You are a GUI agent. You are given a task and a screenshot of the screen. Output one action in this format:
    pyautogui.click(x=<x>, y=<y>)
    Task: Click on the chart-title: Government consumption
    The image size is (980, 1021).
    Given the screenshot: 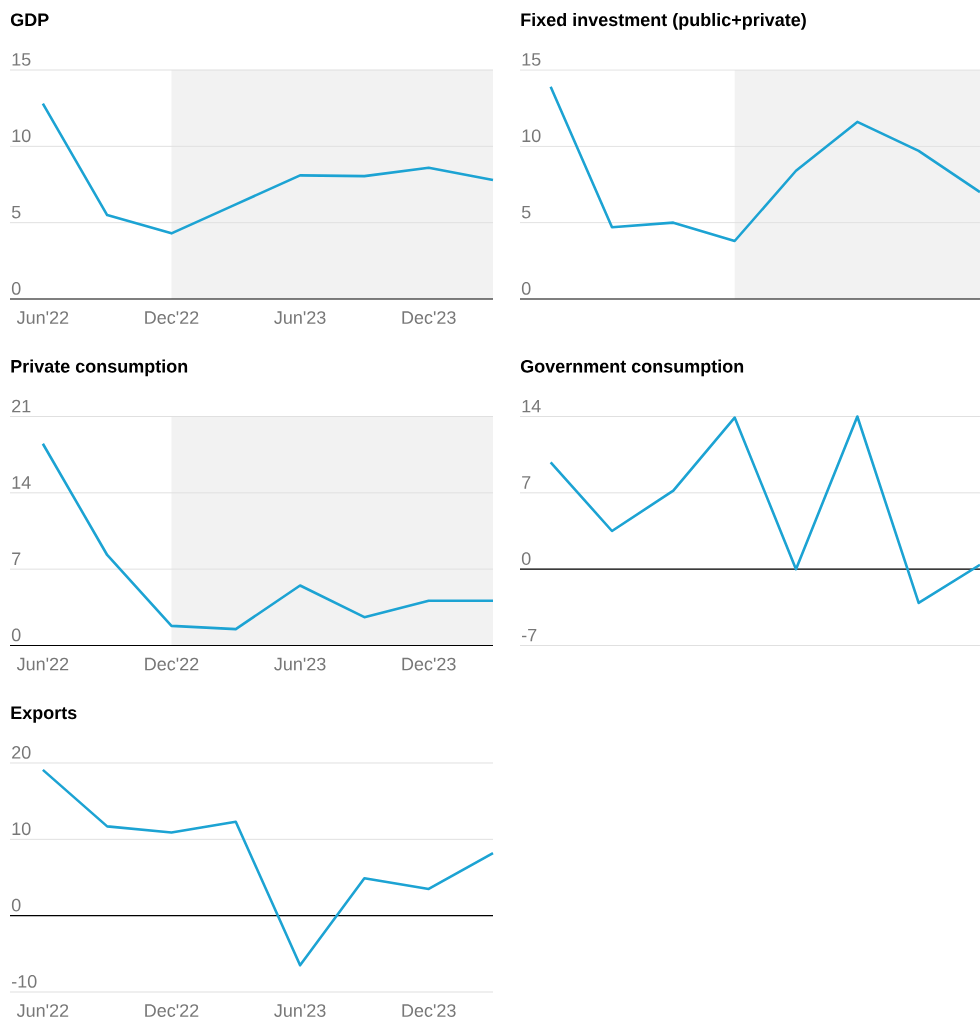 What is the action you would take?
    pyautogui.click(x=632, y=368)
    